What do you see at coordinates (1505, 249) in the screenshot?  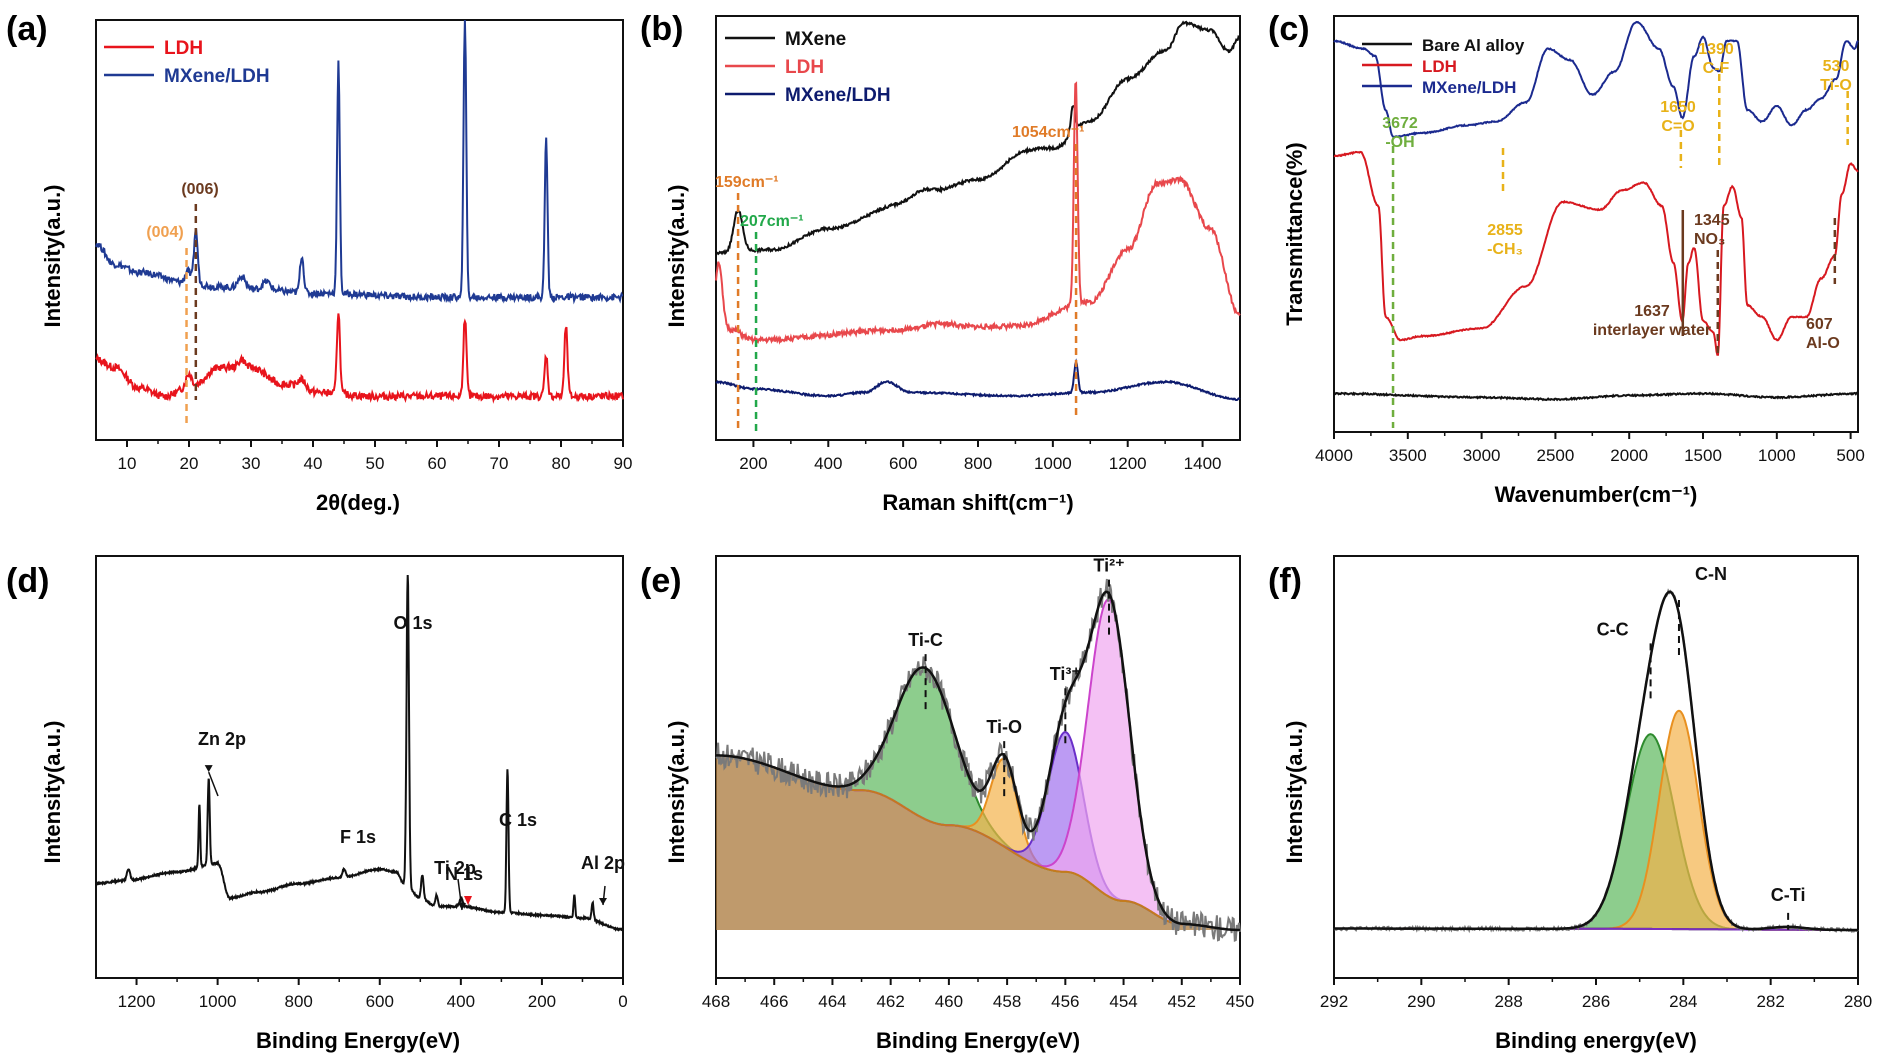 I see `annotation-sublabel-c-1: -CH₃` at bounding box center [1505, 249].